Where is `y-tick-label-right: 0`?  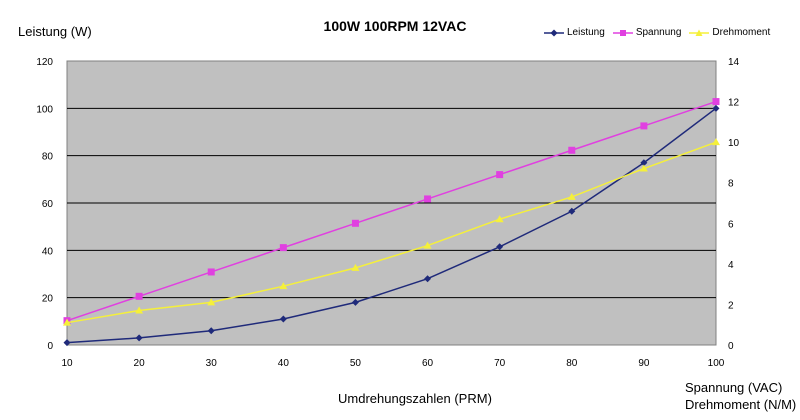
y-tick-label-right: 0 is located at coordinates (731, 346).